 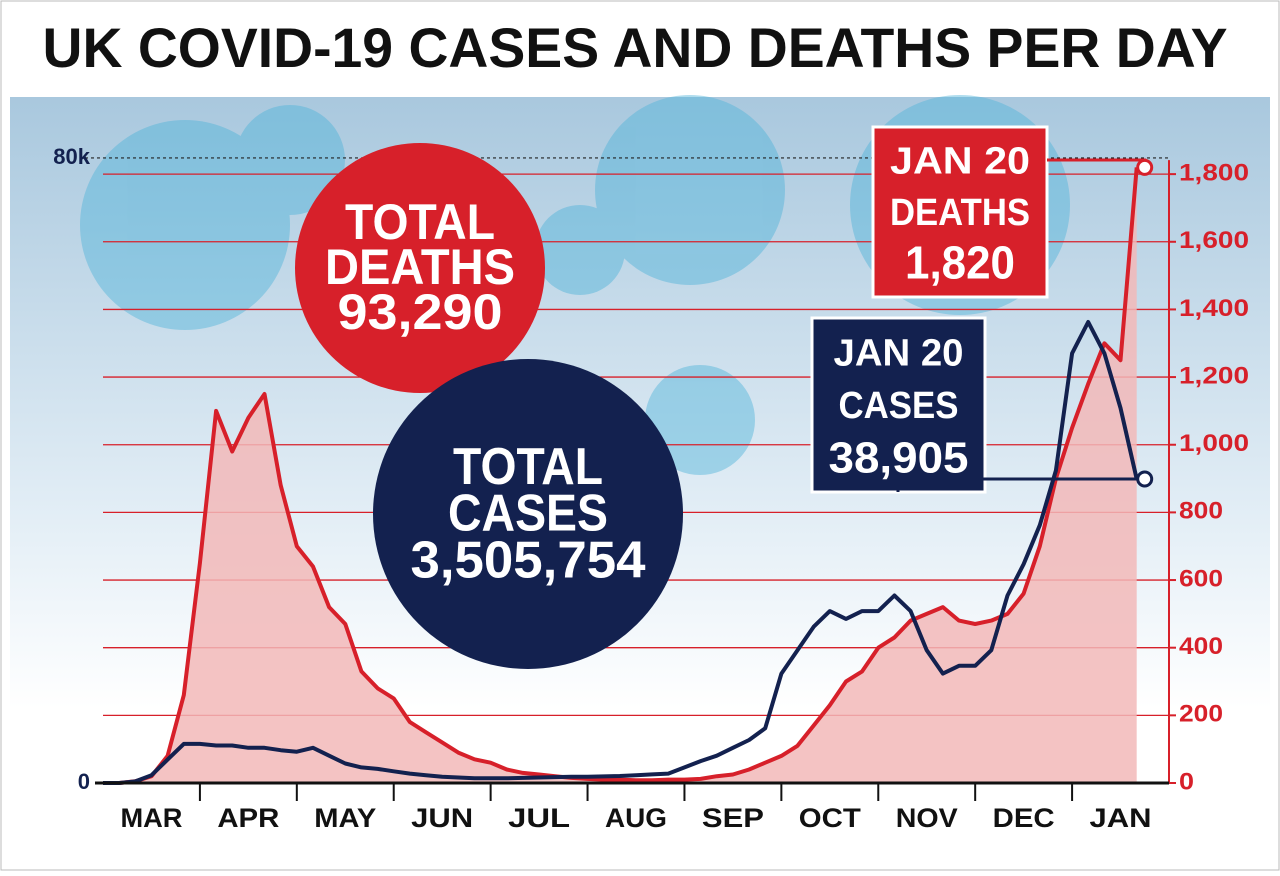 I want to click on y2-tick-label: 1,200, so click(x=1214, y=375).